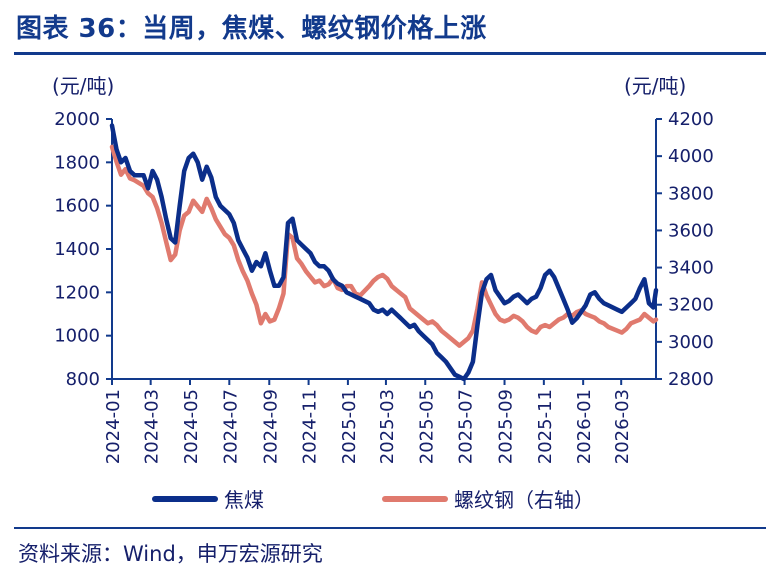 This screenshot has width=783, height=576. What do you see at coordinates (244, 500) in the screenshot?
I see `legend-label-coking-coal: 焦煤` at bounding box center [244, 500].